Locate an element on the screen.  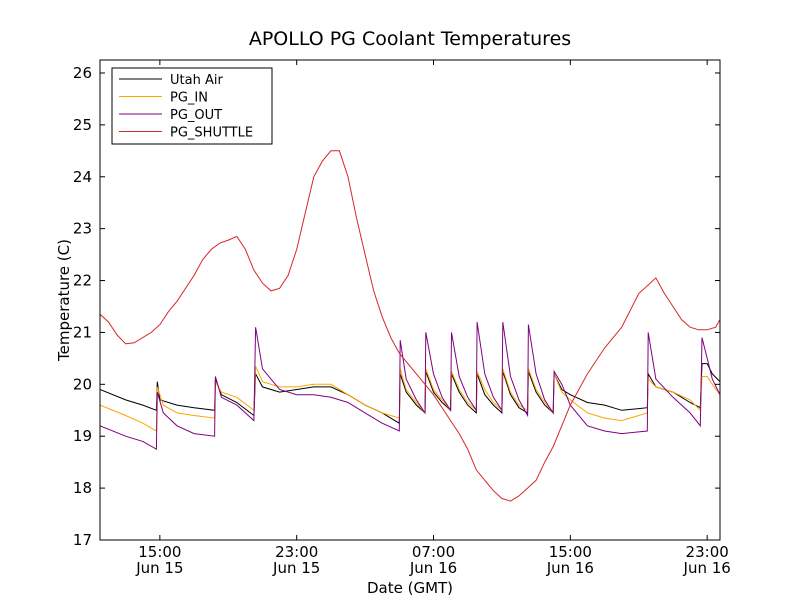
y-tick-label: 23 is located at coordinates (82, 229).